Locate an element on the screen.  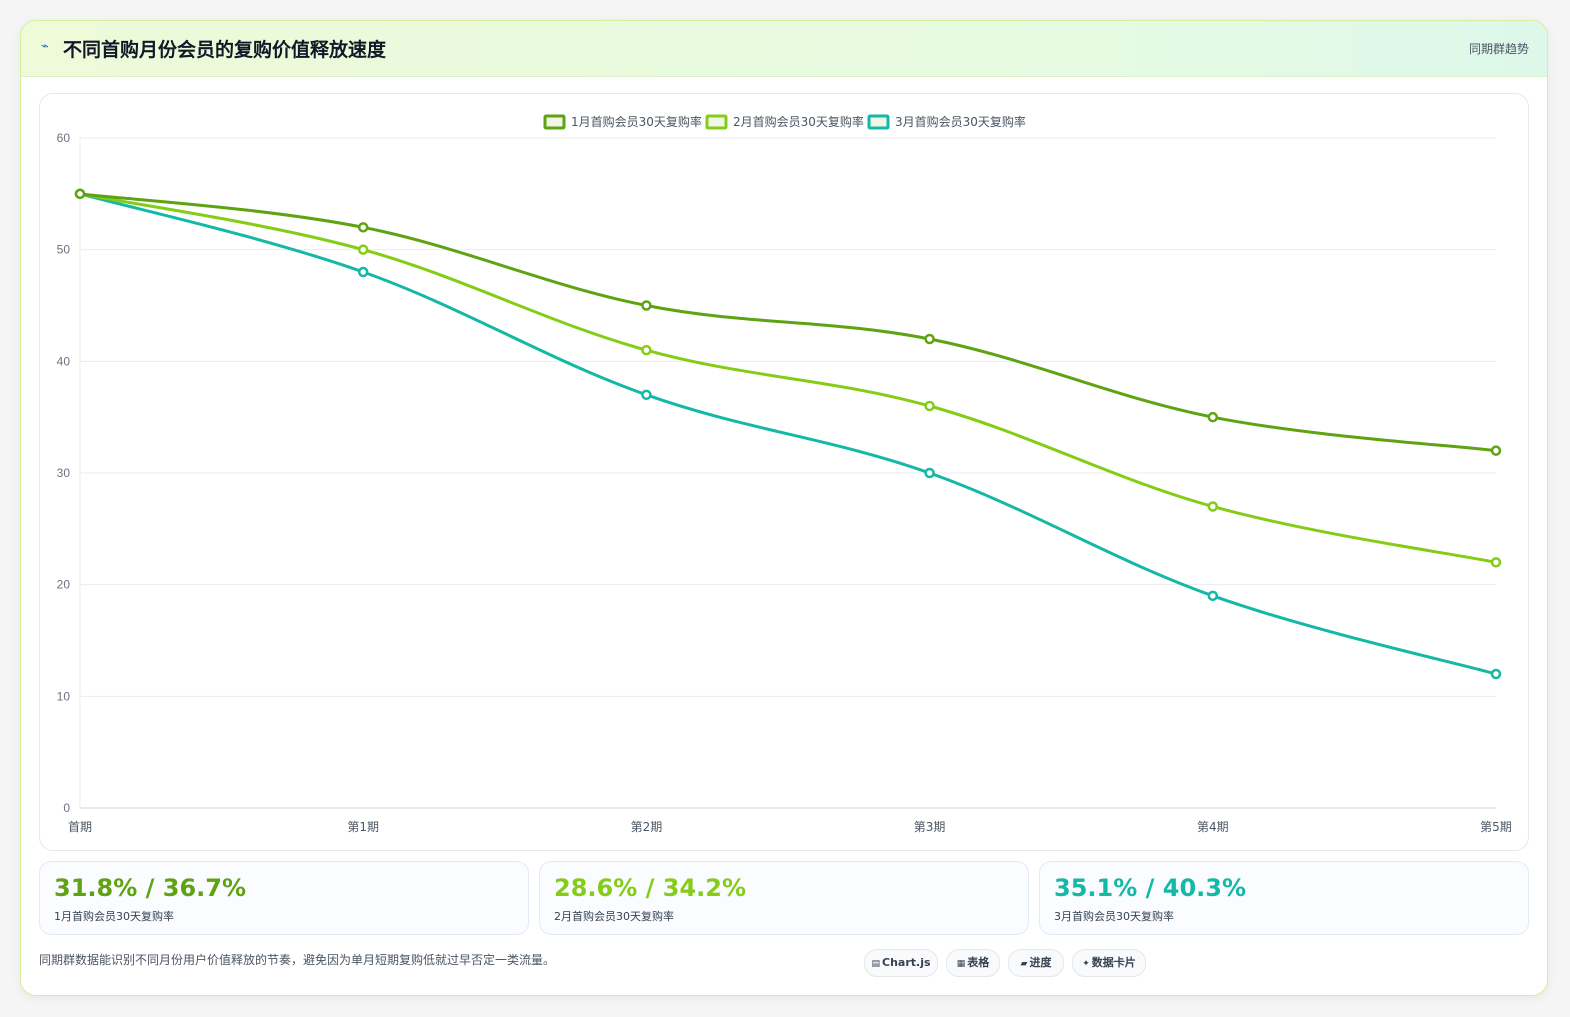
legend-label: 1月首购会员30天复购率 is located at coordinates (636, 121).